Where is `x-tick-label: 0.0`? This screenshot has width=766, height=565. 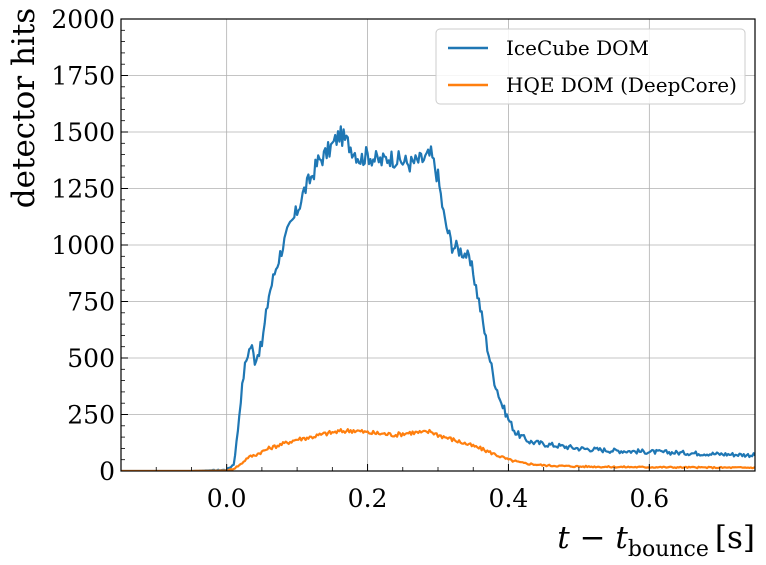
x-tick-label: 0.0 is located at coordinates (227, 498).